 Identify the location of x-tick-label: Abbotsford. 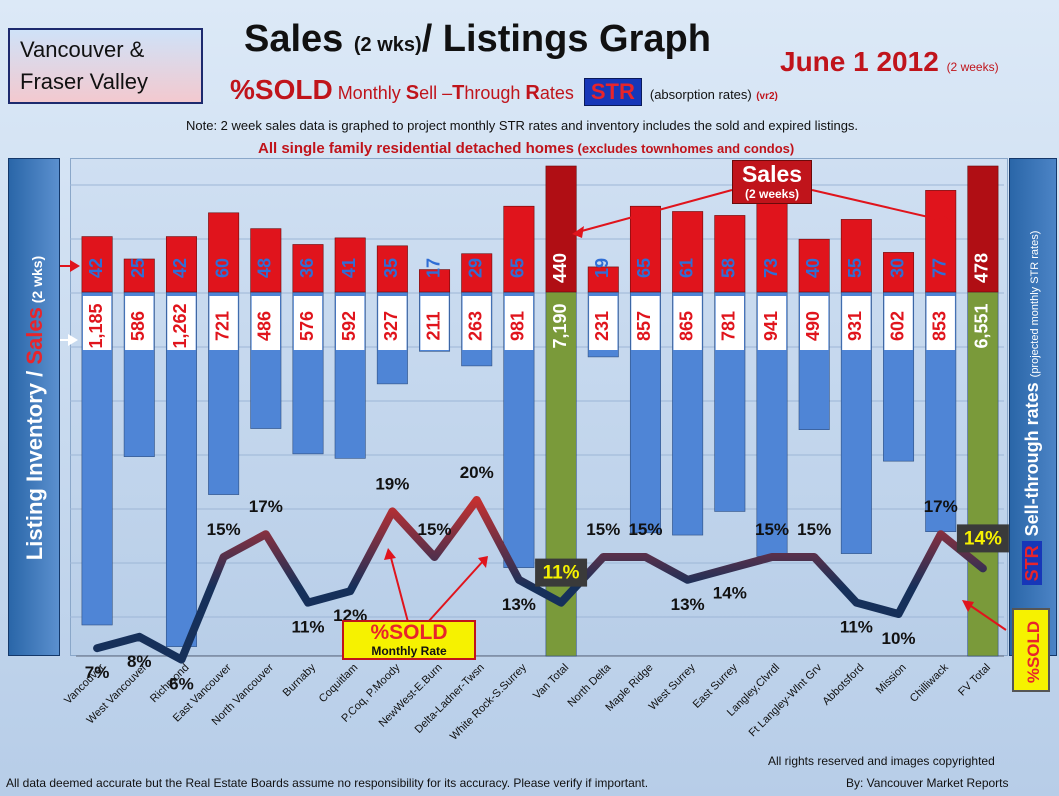
(843, 685).